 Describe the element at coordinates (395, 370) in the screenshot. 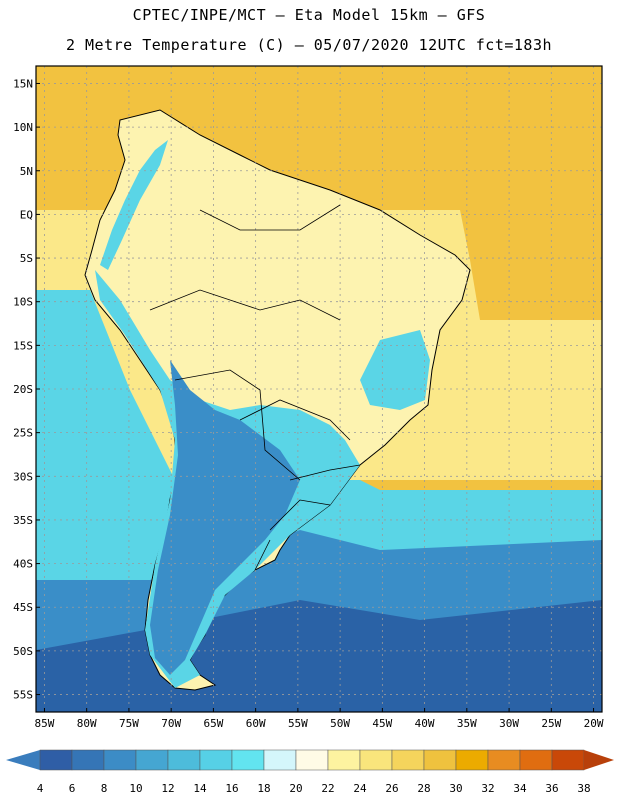

I see `southeast-cool-zone` at that location.